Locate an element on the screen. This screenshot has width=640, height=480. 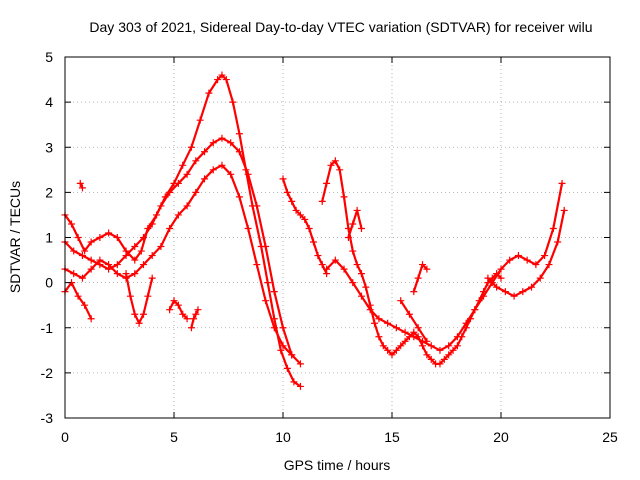
y-tick-label: -1 is located at coordinates (47, 328).